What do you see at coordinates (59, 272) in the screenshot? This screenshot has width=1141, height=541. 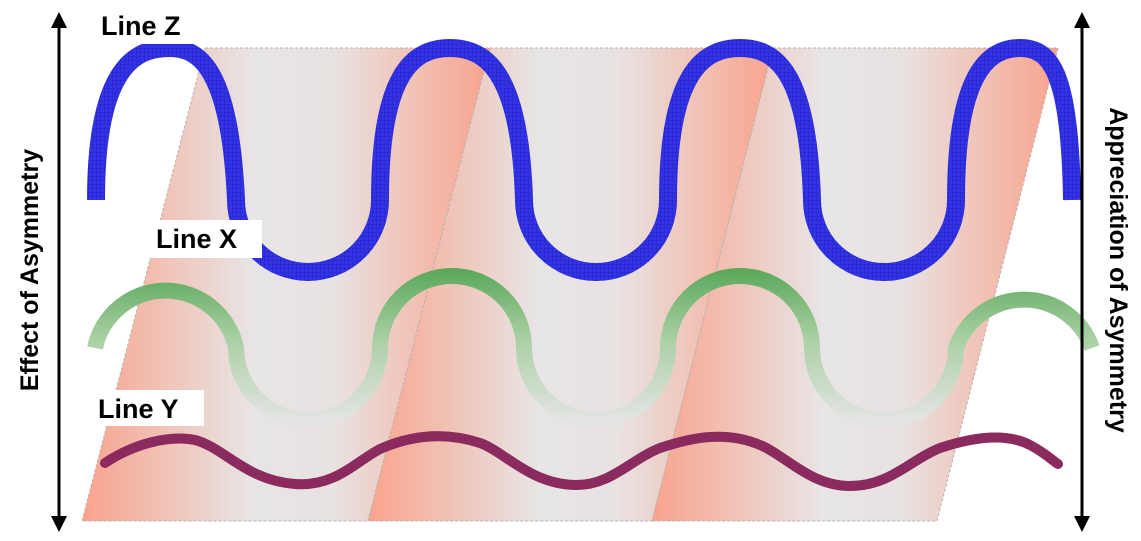 I see `left-axis-arrow` at bounding box center [59, 272].